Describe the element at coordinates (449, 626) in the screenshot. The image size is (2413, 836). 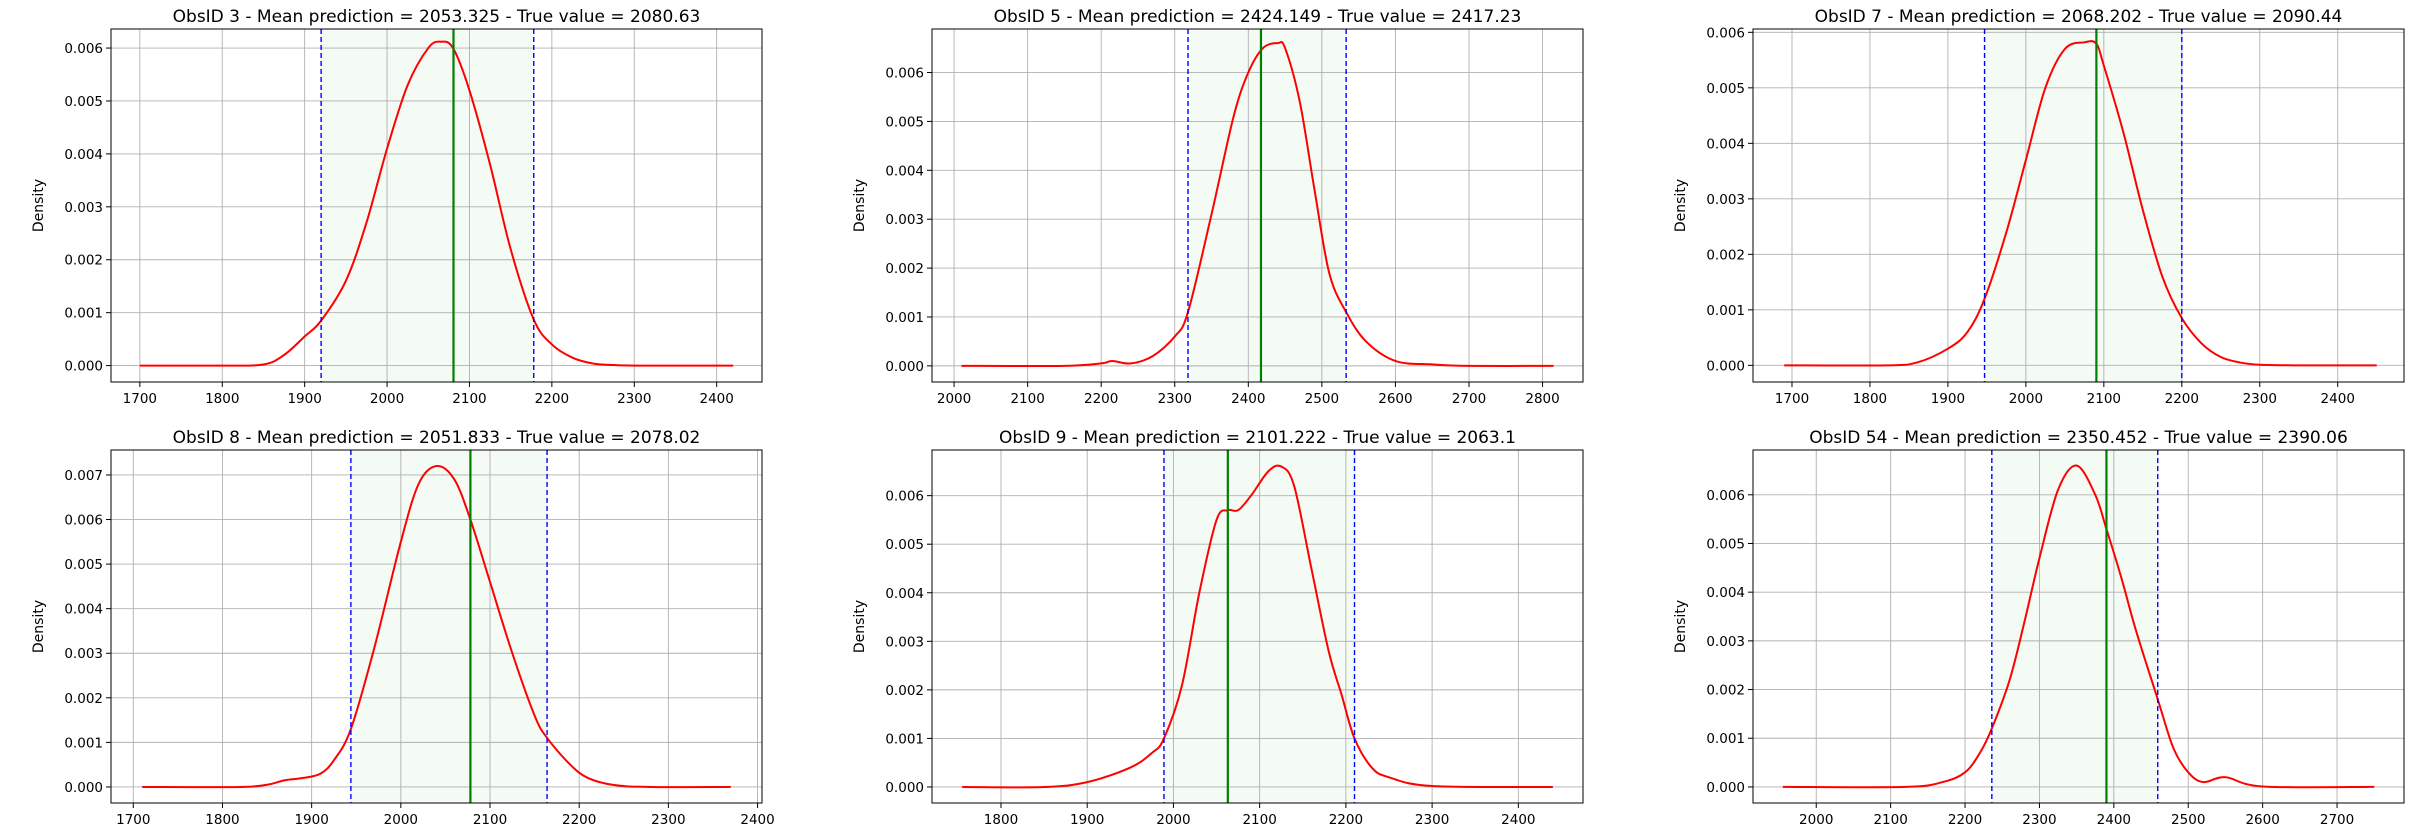
I see `interval-band` at that location.